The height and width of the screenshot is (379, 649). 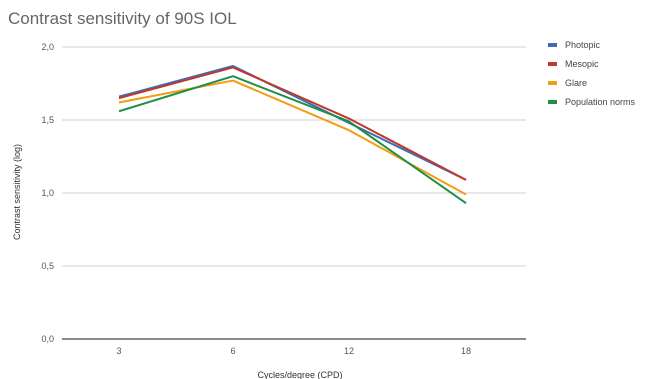 What do you see at coordinates (349, 351) in the screenshot?
I see `x-tick-label: 12` at bounding box center [349, 351].